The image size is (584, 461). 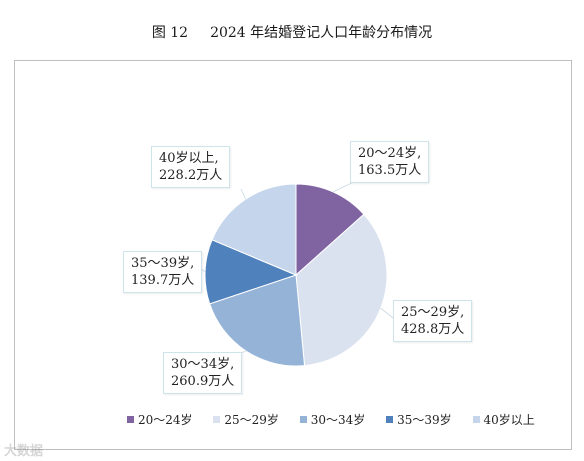 What do you see at coordinates (165, 420) in the screenshot?
I see `legend-label: 20～24岁` at bounding box center [165, 420].